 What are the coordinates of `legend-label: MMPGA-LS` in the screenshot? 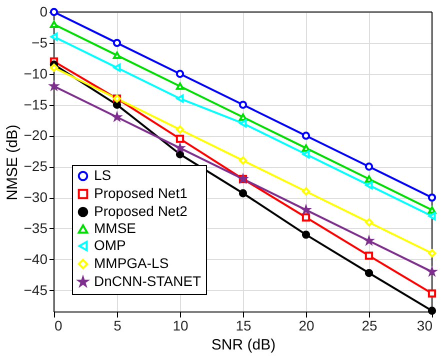 It's located at (131, 263).